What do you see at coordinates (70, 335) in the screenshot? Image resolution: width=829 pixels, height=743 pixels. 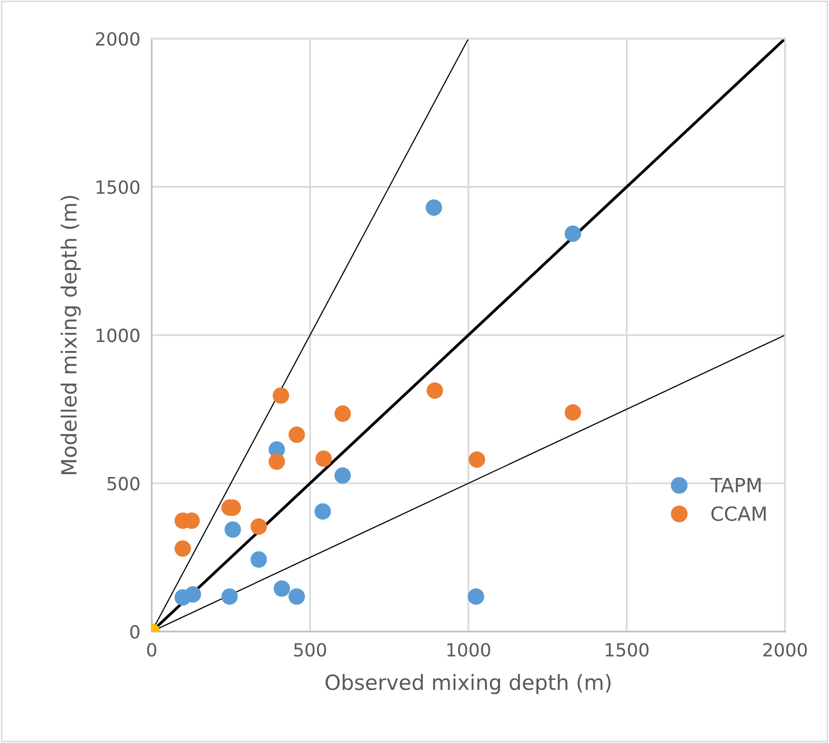 I see `y-axis-title: Modelled mixing depth (m)` at bounding box center [70, 335].